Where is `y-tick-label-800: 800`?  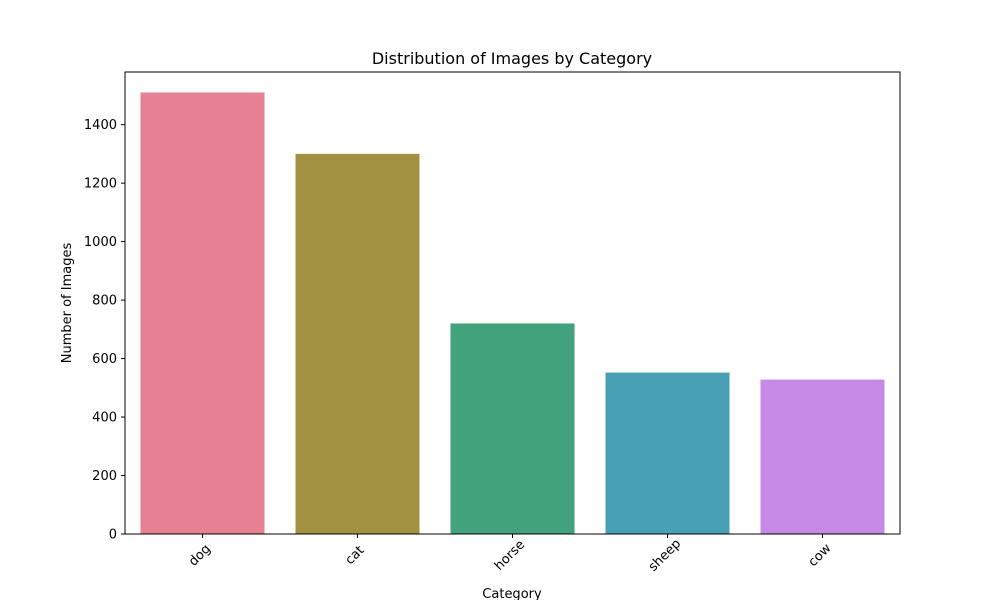
y-tick-label-800: 800 is located at coordinates (104, 301).